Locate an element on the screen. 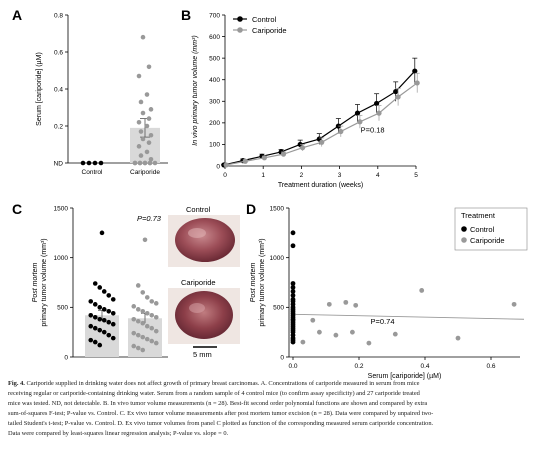 This screenshot has width=554, height=456. panel-d-letter: D is located at coordinates (251, 209).